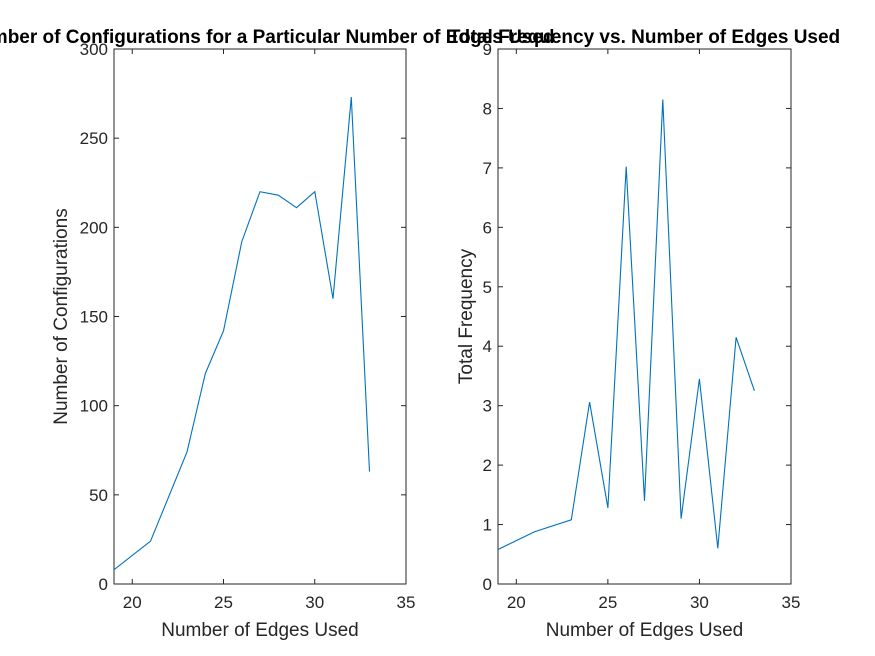 The height and width of the screenshot is (656, 875). What do you see at coordinates (94, 317) in the screenshot?
I see `y-tick-label: 150` at bounding box center [94, 317].